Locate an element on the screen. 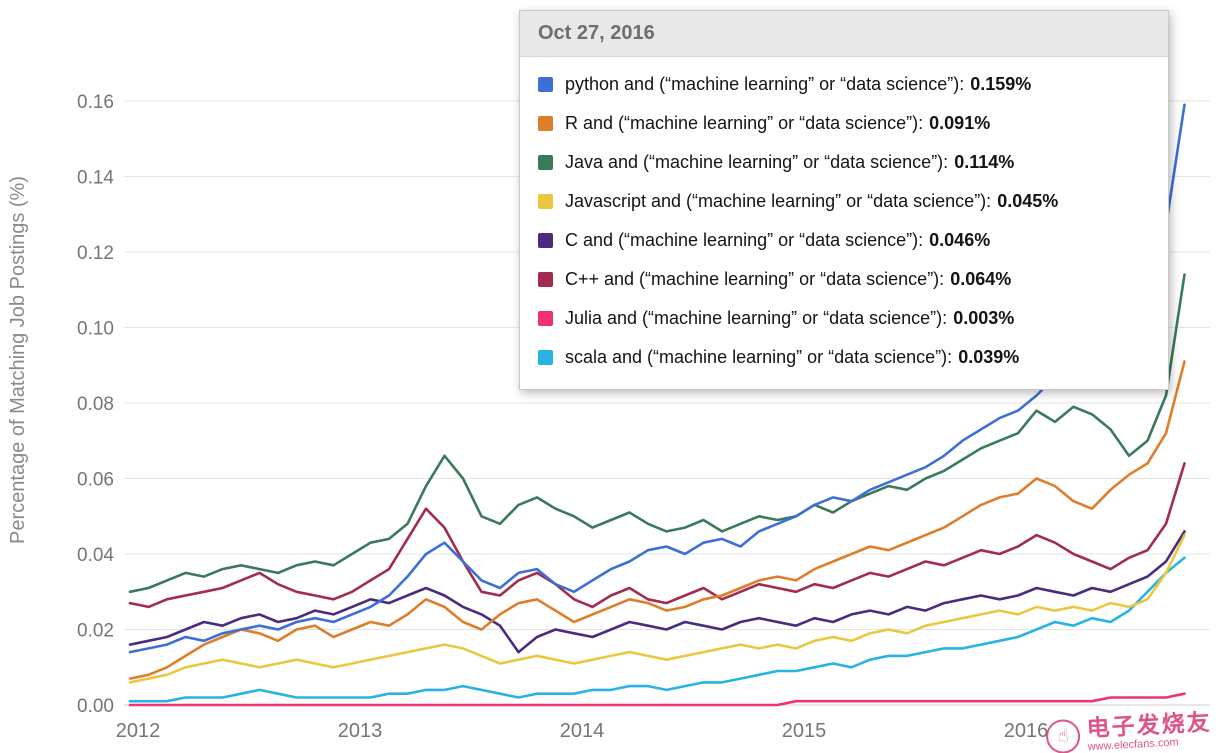  series-swatch-julia is located at coordinates (545, 318).